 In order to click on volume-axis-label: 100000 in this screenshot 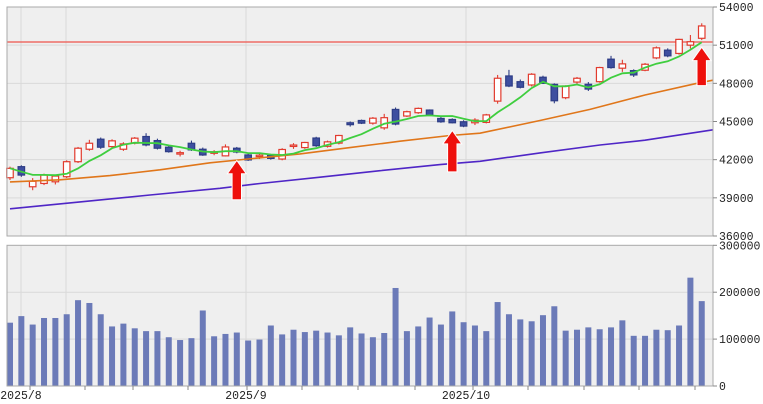, I will do `click(740, 340)`.